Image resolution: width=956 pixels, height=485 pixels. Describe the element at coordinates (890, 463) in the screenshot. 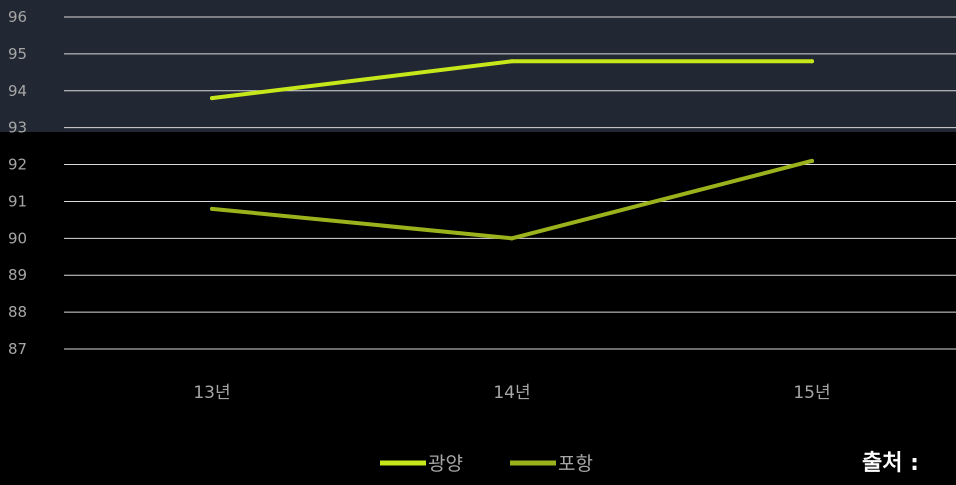

I see `source-label: 출처 :` at that location.